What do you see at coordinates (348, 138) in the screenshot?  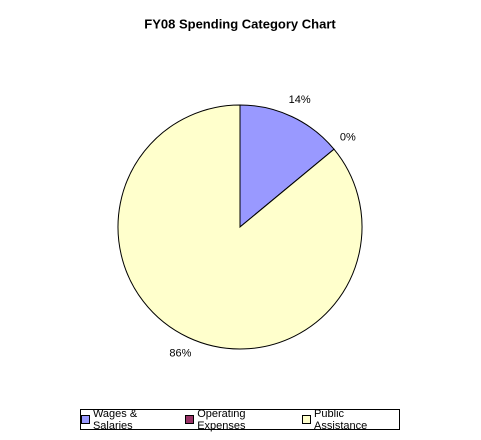 I see `data-label: 0%` at bounding box center [348, 138].